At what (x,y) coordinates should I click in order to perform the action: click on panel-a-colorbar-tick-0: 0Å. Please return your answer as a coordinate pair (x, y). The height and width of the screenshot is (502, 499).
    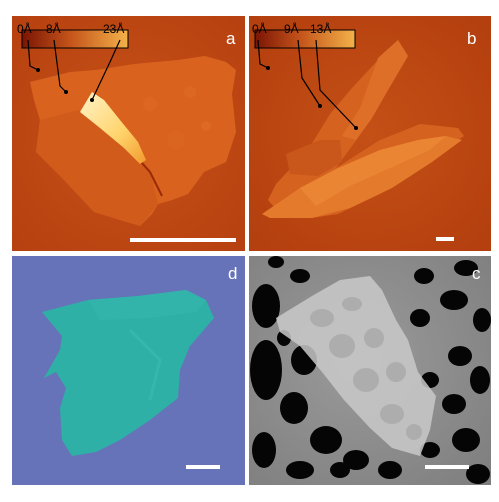
    Looking at the image, I should click on (24, 28).